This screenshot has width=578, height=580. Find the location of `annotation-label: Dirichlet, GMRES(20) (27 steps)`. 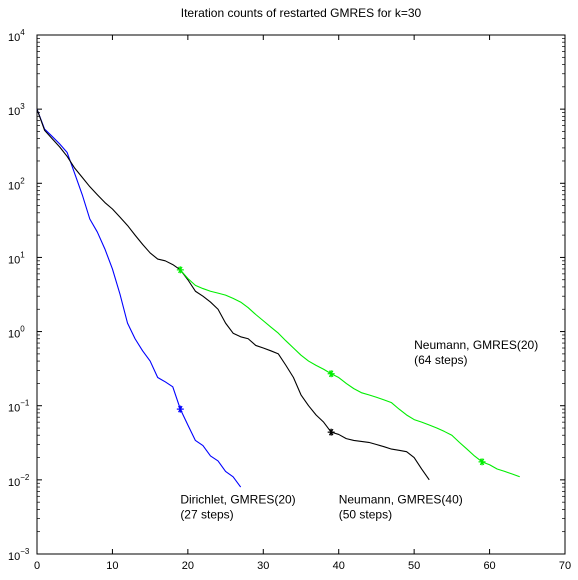

annotation-label: Dirichlet, GMRES(20) (27 steps) is located at coordinates (237, 506).